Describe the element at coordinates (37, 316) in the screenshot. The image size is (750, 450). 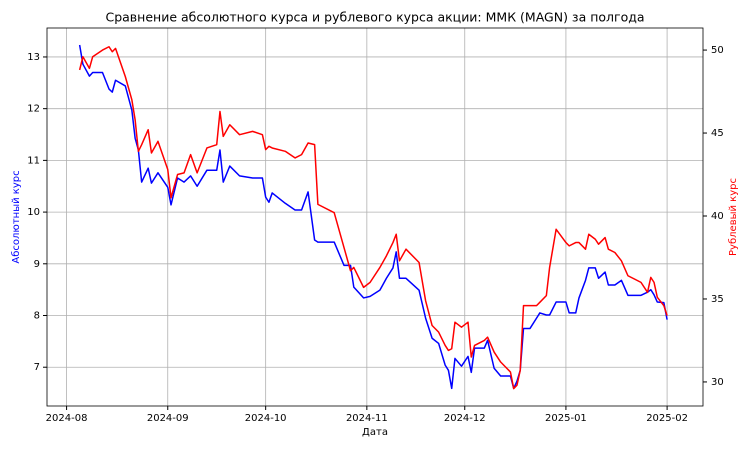
I see `y-tick-label: 8` at that location.